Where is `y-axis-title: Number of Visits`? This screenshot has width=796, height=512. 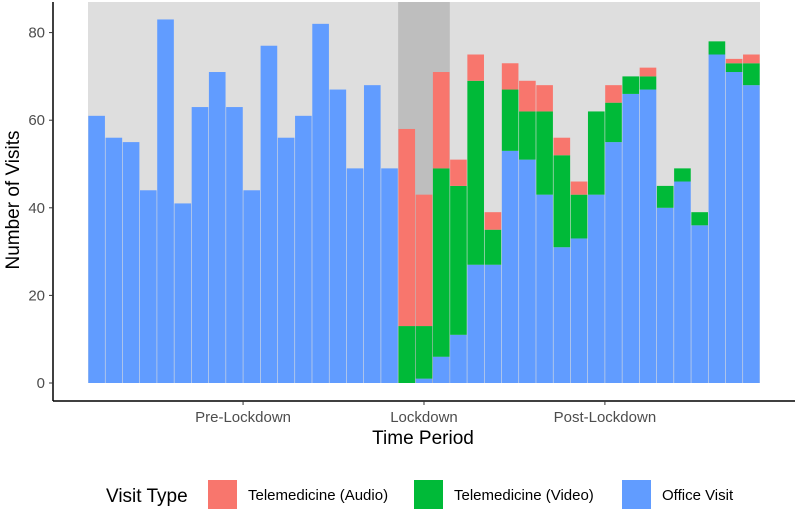 y-axis-title: Number of Visits is located at coordinates (13, 199).